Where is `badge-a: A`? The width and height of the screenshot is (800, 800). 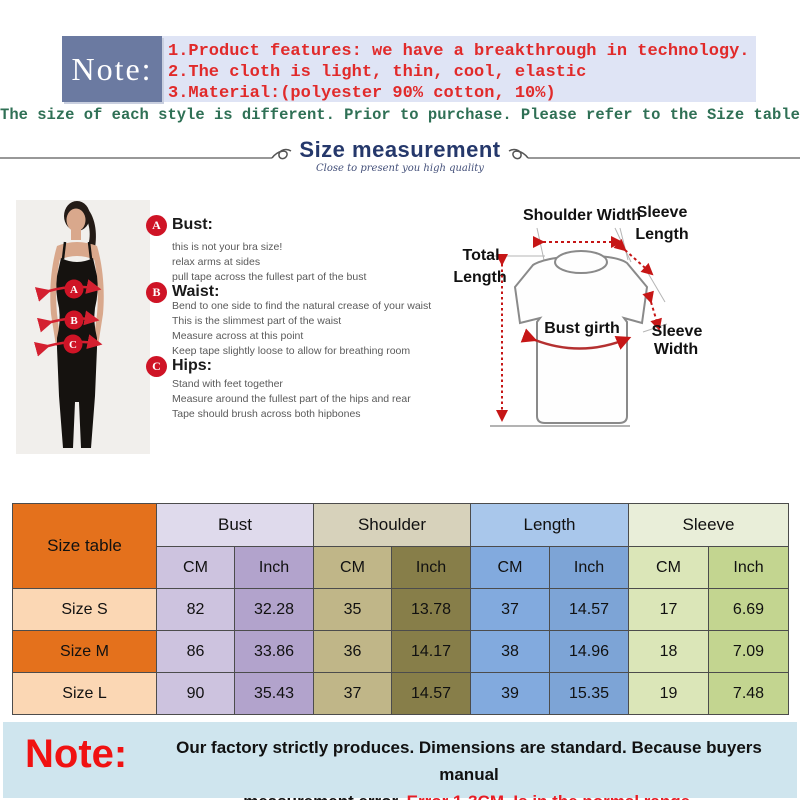
badge-a: A is located at coordinates (156, 225).